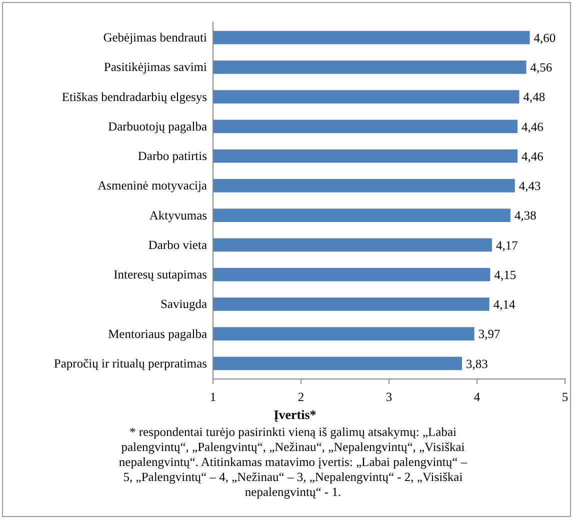  I want to click on data-label: 3,97, so click(489, 334).